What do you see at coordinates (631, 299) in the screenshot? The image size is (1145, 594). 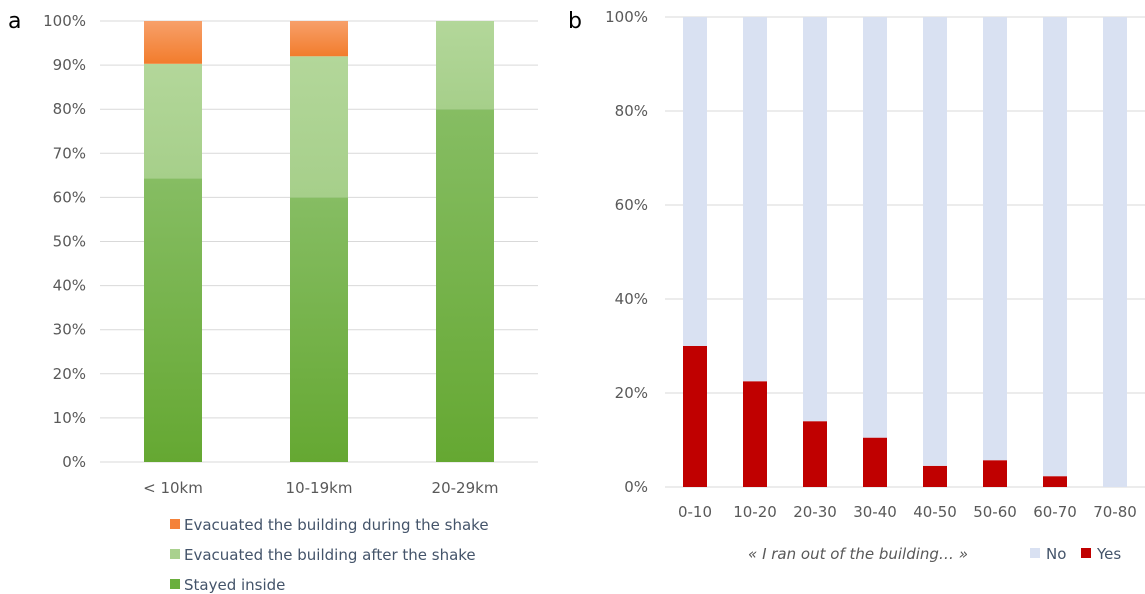 I see `y-tick-label-b: 40%` at bounding box center [631, 299].